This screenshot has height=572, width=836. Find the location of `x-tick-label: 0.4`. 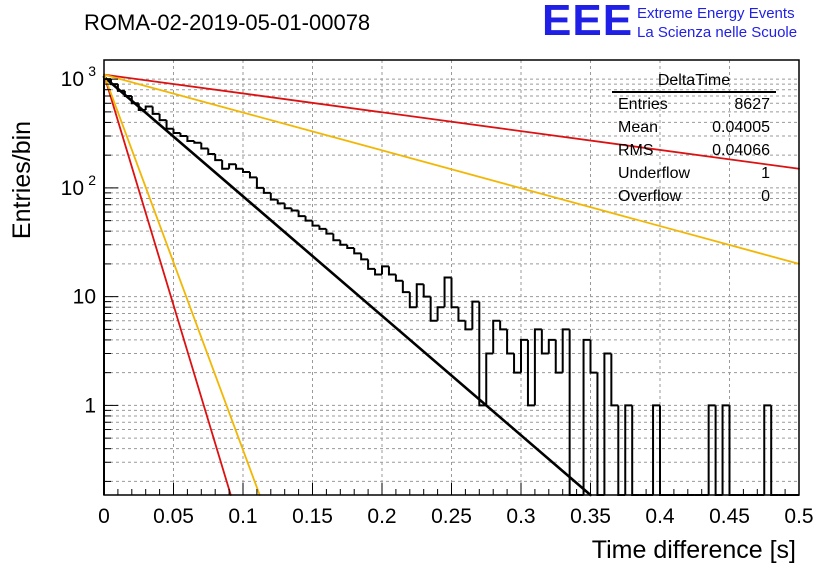

x-tick-label: 0.4 is located at coordinates (660, 516).